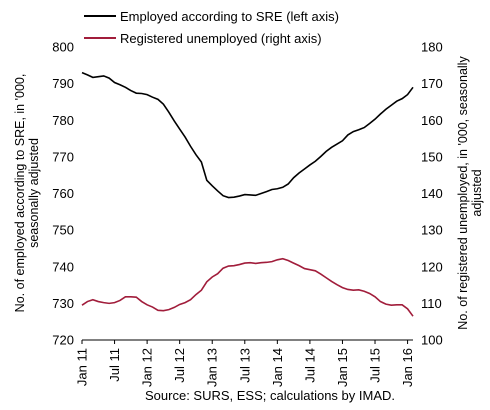 The height and width of the screenshot is (410, 490). I want to click on source-note: Source: SURS, ESS; calculations by IMAD., so click(270, 395).